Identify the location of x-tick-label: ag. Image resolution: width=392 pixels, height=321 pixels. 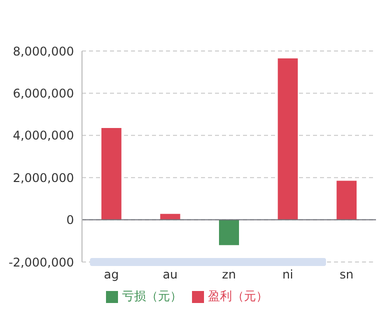
(111, 275).